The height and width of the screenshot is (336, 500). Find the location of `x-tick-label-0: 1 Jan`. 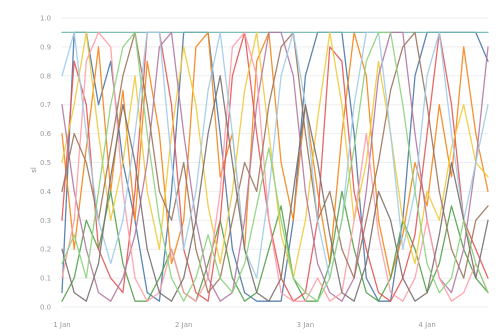

x-tick-label-0: 1 Jan is located at coordinates (61, 325).